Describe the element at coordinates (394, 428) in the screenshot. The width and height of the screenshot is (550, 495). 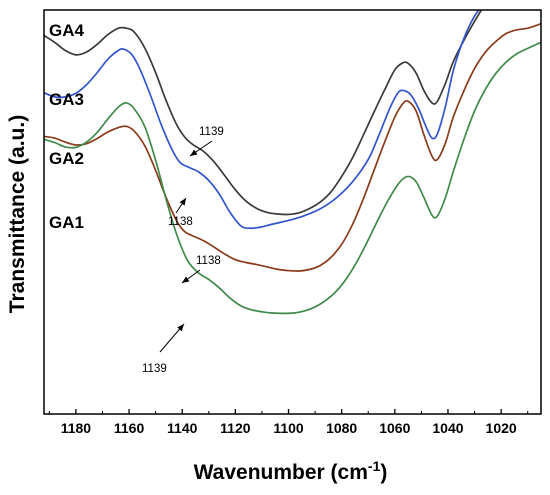
I see `x-tick-label: 1060` at that location.